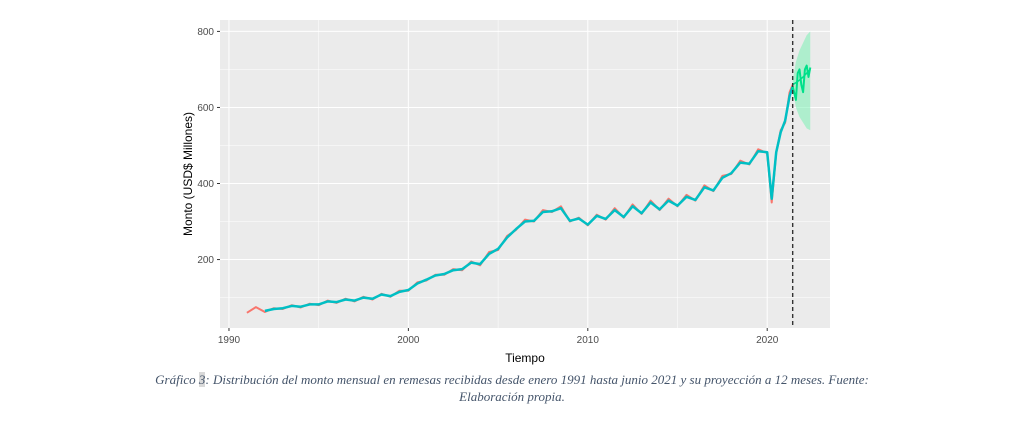 The height and width of the screenshot is (434, 1024). Describe the element at coordinates (205, 184) in the screenshot. I see `y-tick-label: 400` at that location.